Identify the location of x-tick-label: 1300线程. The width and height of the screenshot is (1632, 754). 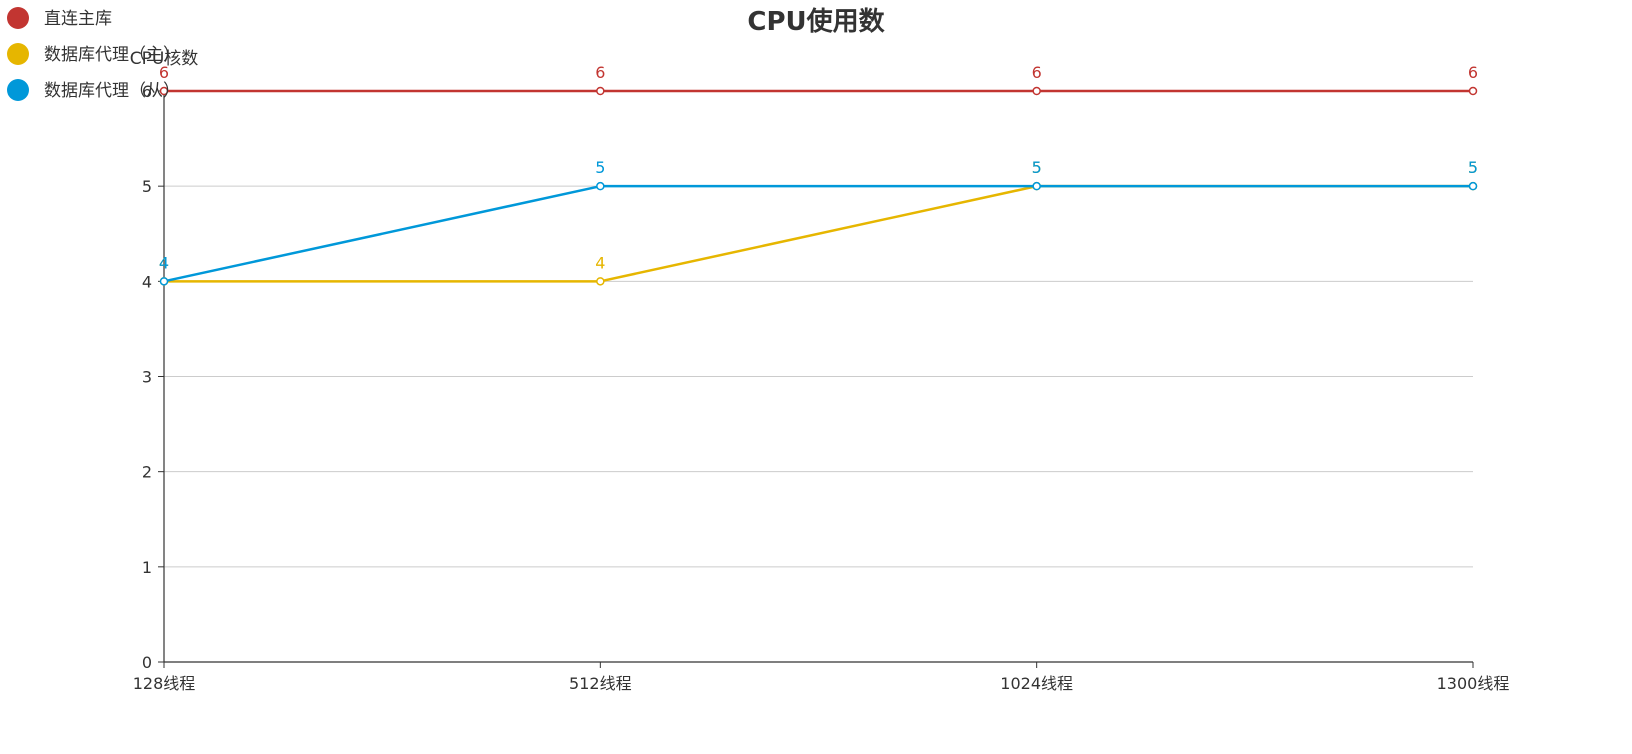
(1473, 683).